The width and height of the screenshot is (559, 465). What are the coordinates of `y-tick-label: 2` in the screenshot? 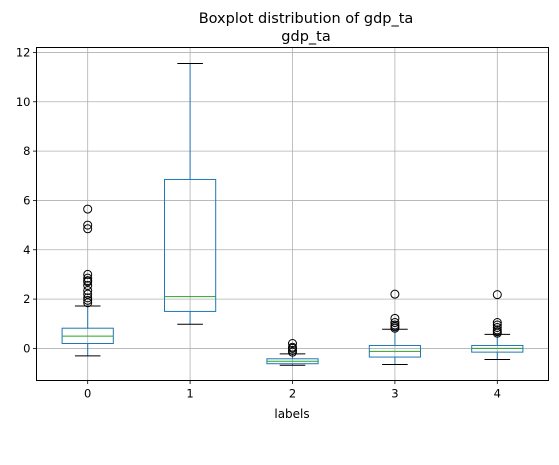 It's located at (26, 299).